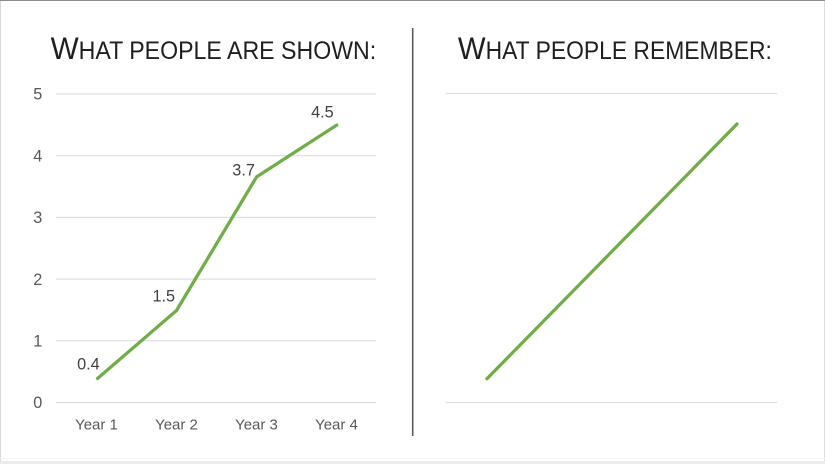 The height and width of the screenshot is (464, 825). I want to click on svg-text: 4.5, so click(322, 112).